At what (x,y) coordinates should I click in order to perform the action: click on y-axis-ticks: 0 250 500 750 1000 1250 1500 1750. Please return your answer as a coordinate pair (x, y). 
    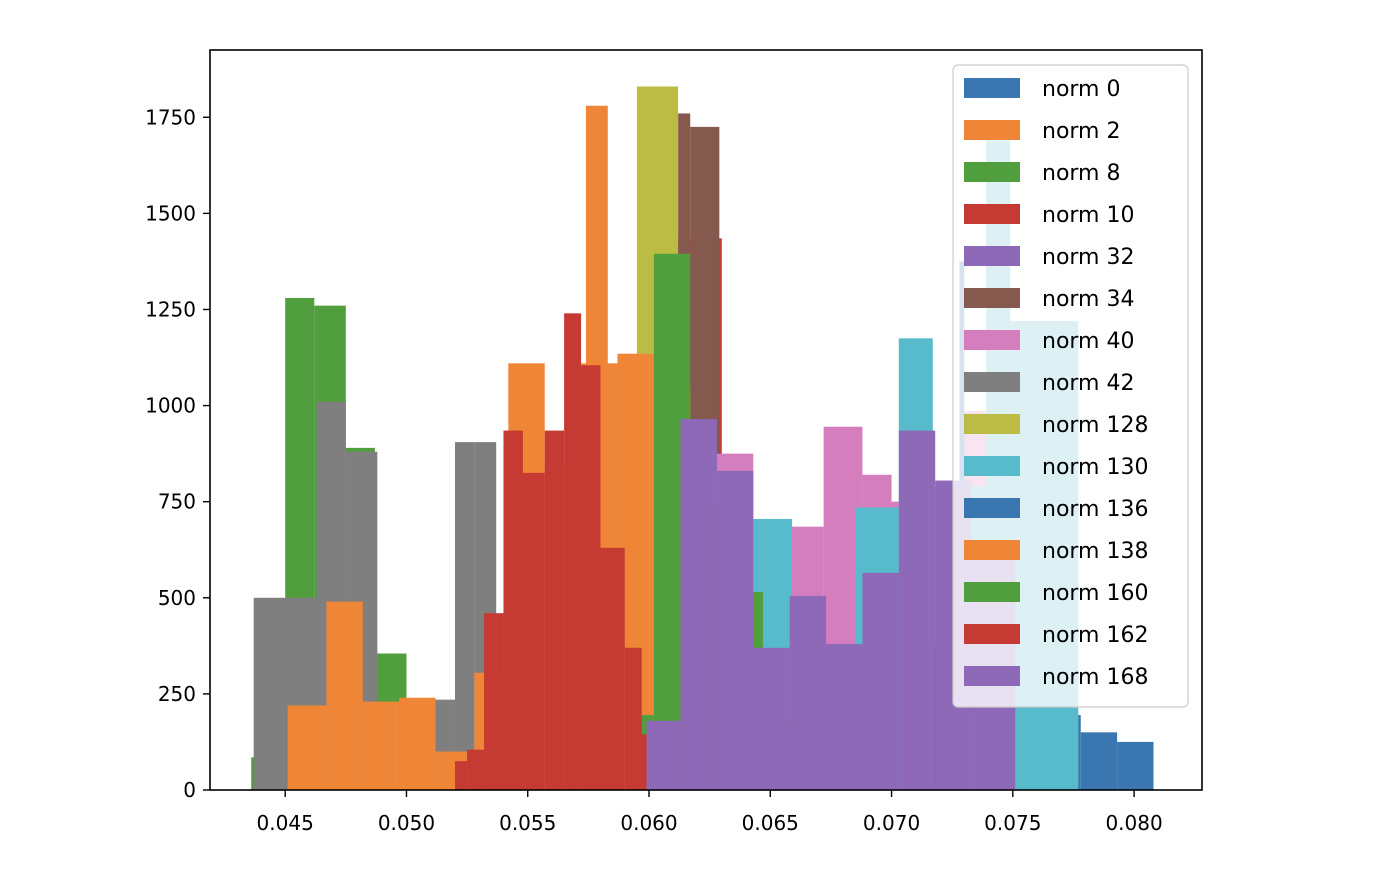
    Looking at the image, I should click on (177, 453).